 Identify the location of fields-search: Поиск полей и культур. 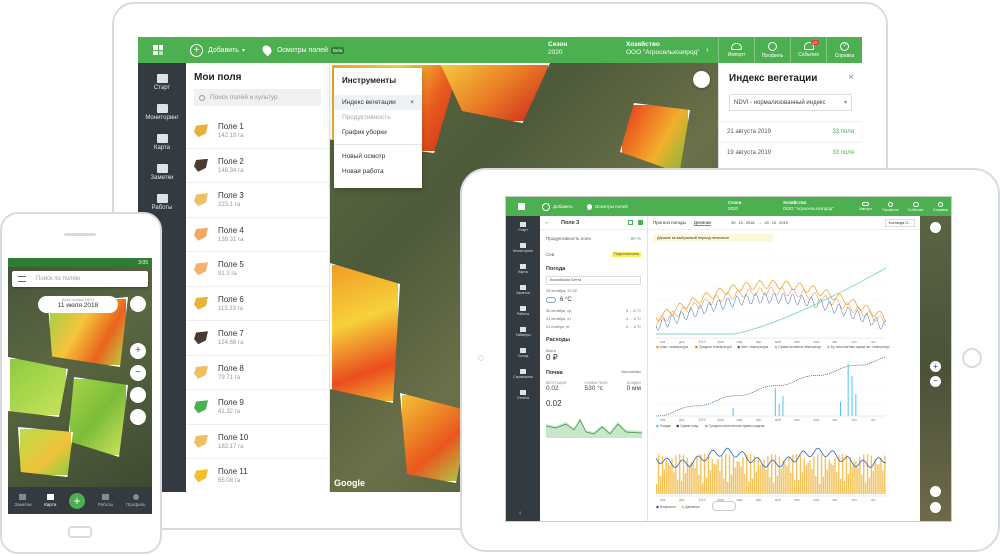
(257, 97).